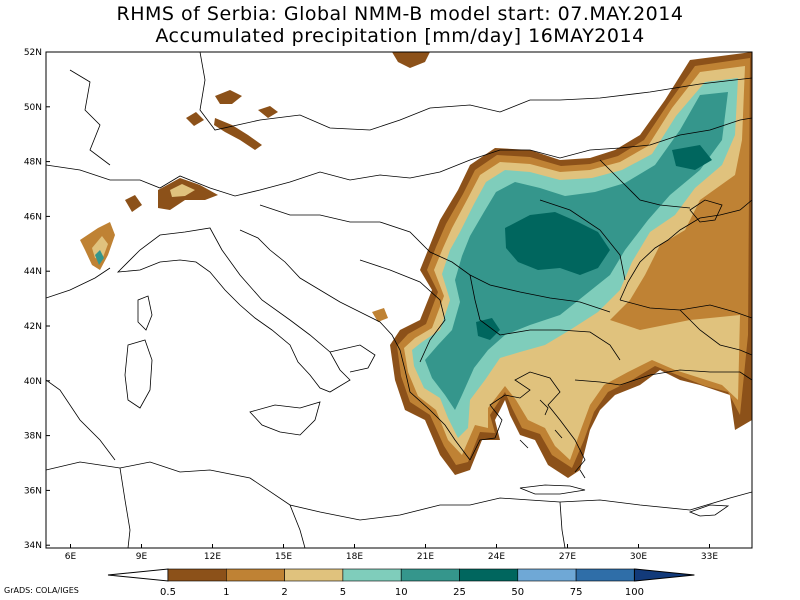  Describe the element at coordinates (380, 315) in the screenshot. I see `precip-patch-montenegro` at that location.